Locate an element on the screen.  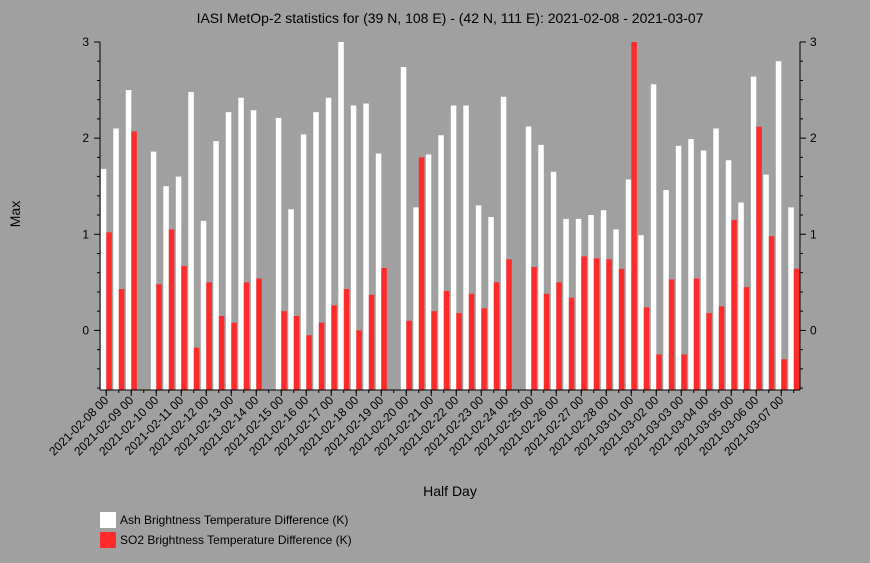
y-tick-label-right: 3 is located at coordinates (813, 42).